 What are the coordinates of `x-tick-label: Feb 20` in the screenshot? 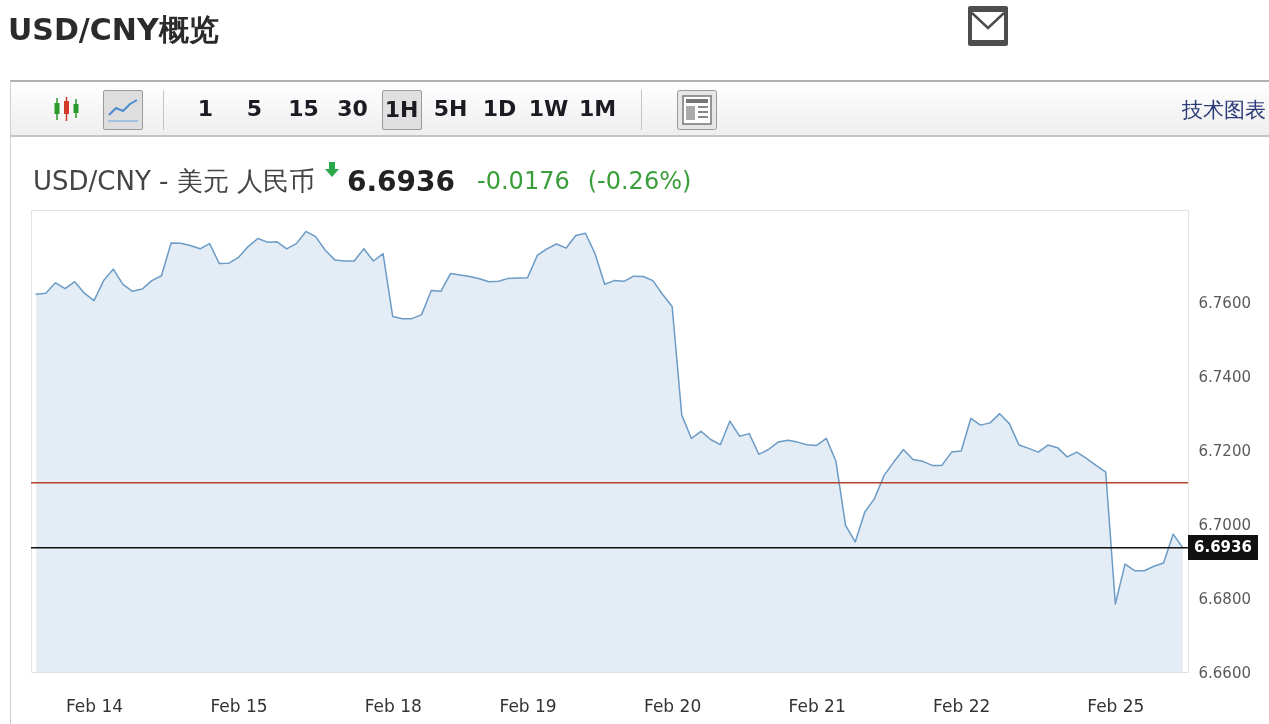 It's located at (673, 705).